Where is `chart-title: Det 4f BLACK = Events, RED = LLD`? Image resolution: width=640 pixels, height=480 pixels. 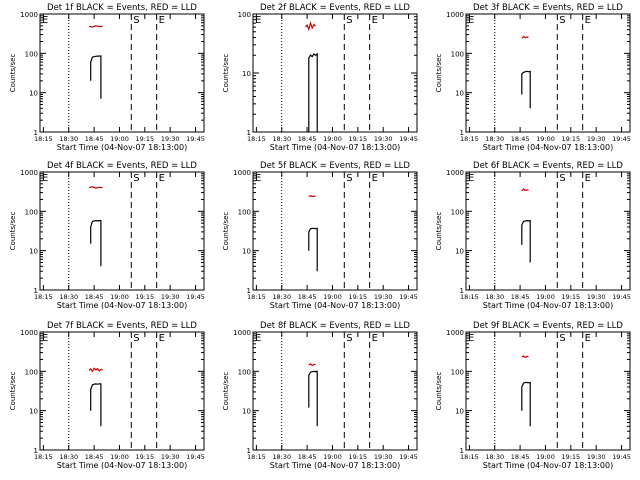 chart-title: Det 4f BLACK = Events, RED = LLD is located at coordinates (122, 166).